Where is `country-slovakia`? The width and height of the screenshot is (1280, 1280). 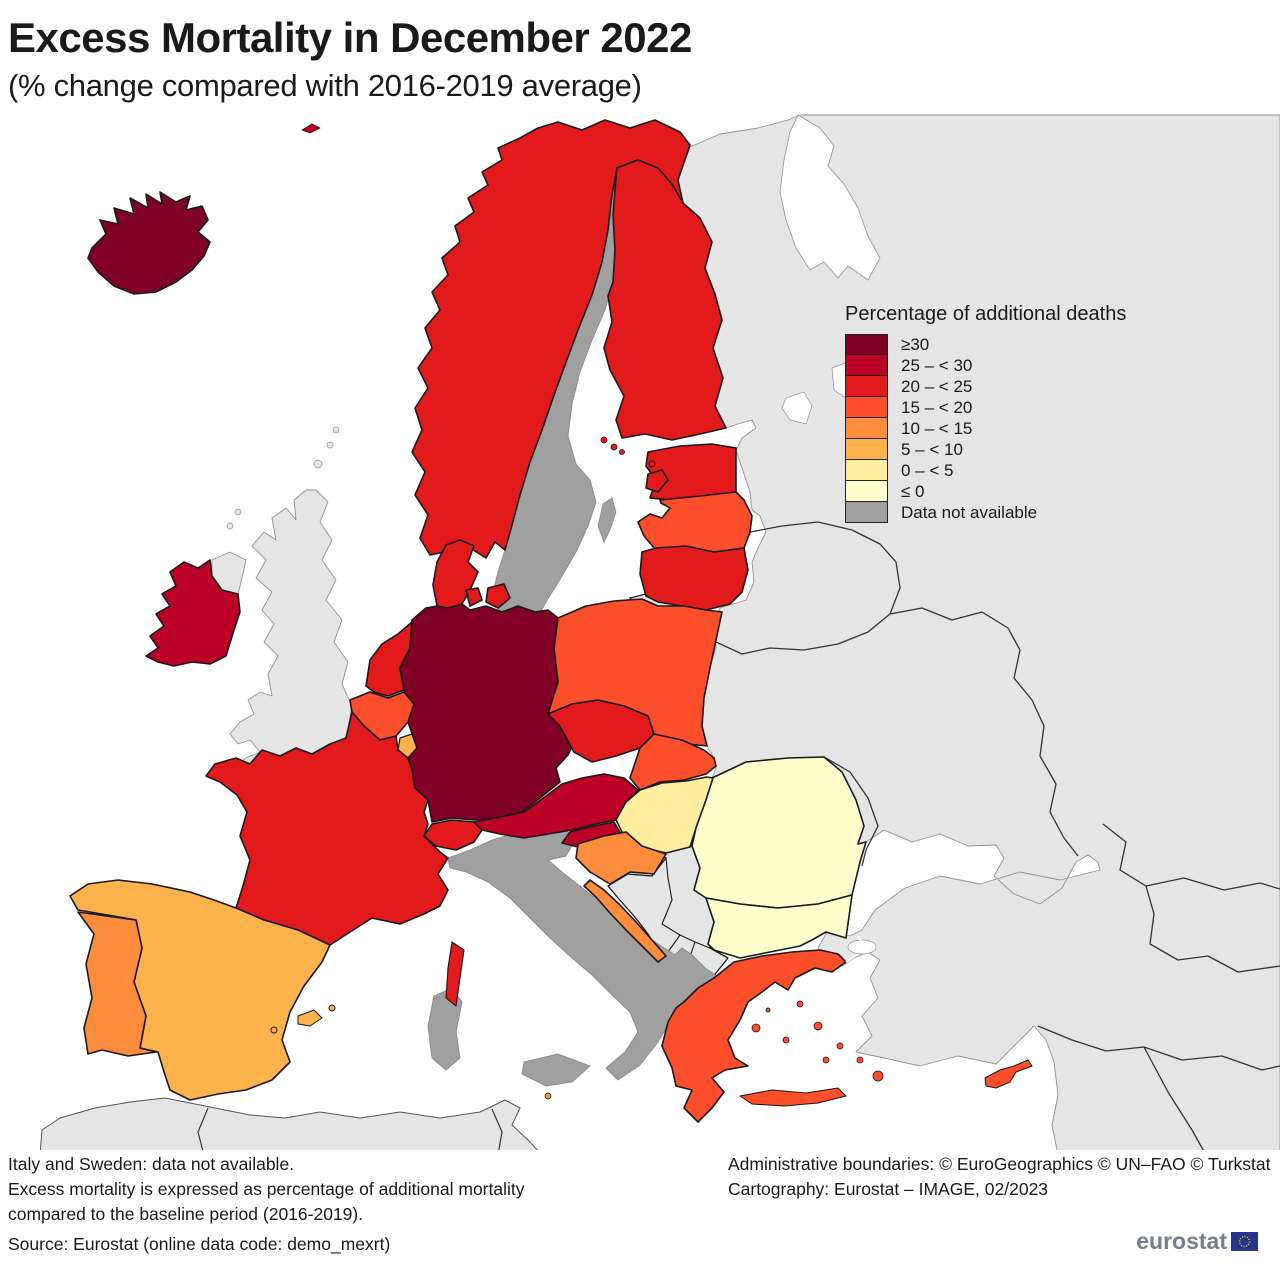
country-slovakia is located at coordinates (673, 762).